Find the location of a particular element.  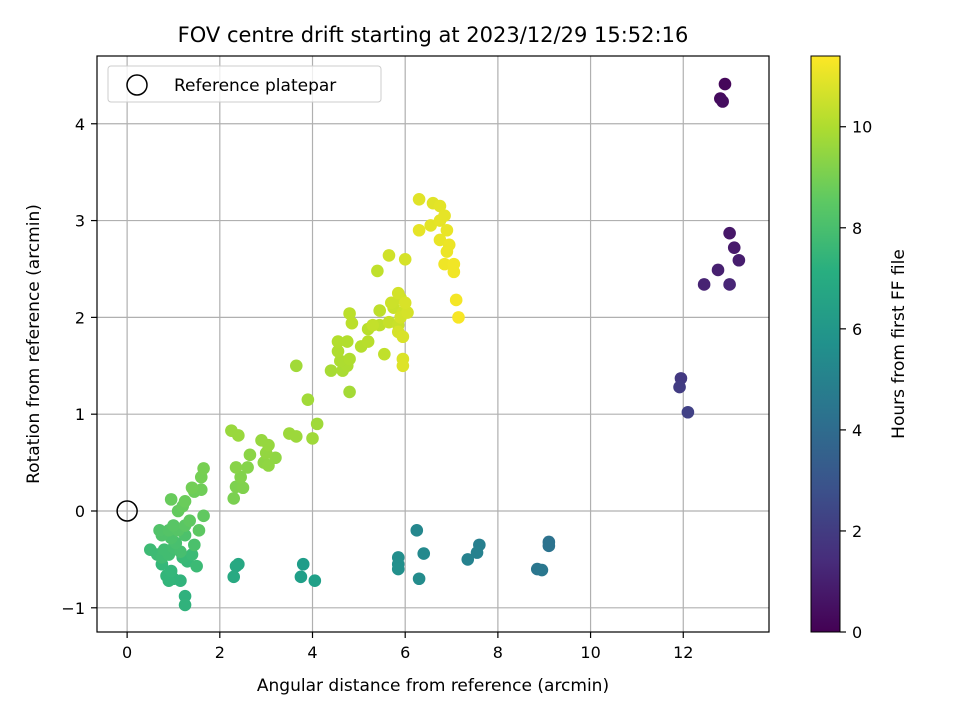

legend: Reference platepar is located at coordinates (244, 84).